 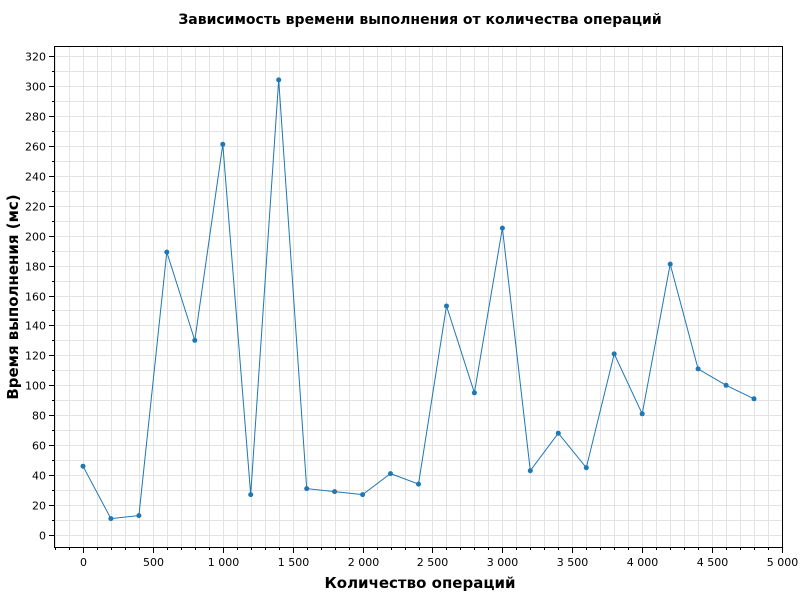 I want to click on y-tick-label: 120, so click(x=35, y=356).